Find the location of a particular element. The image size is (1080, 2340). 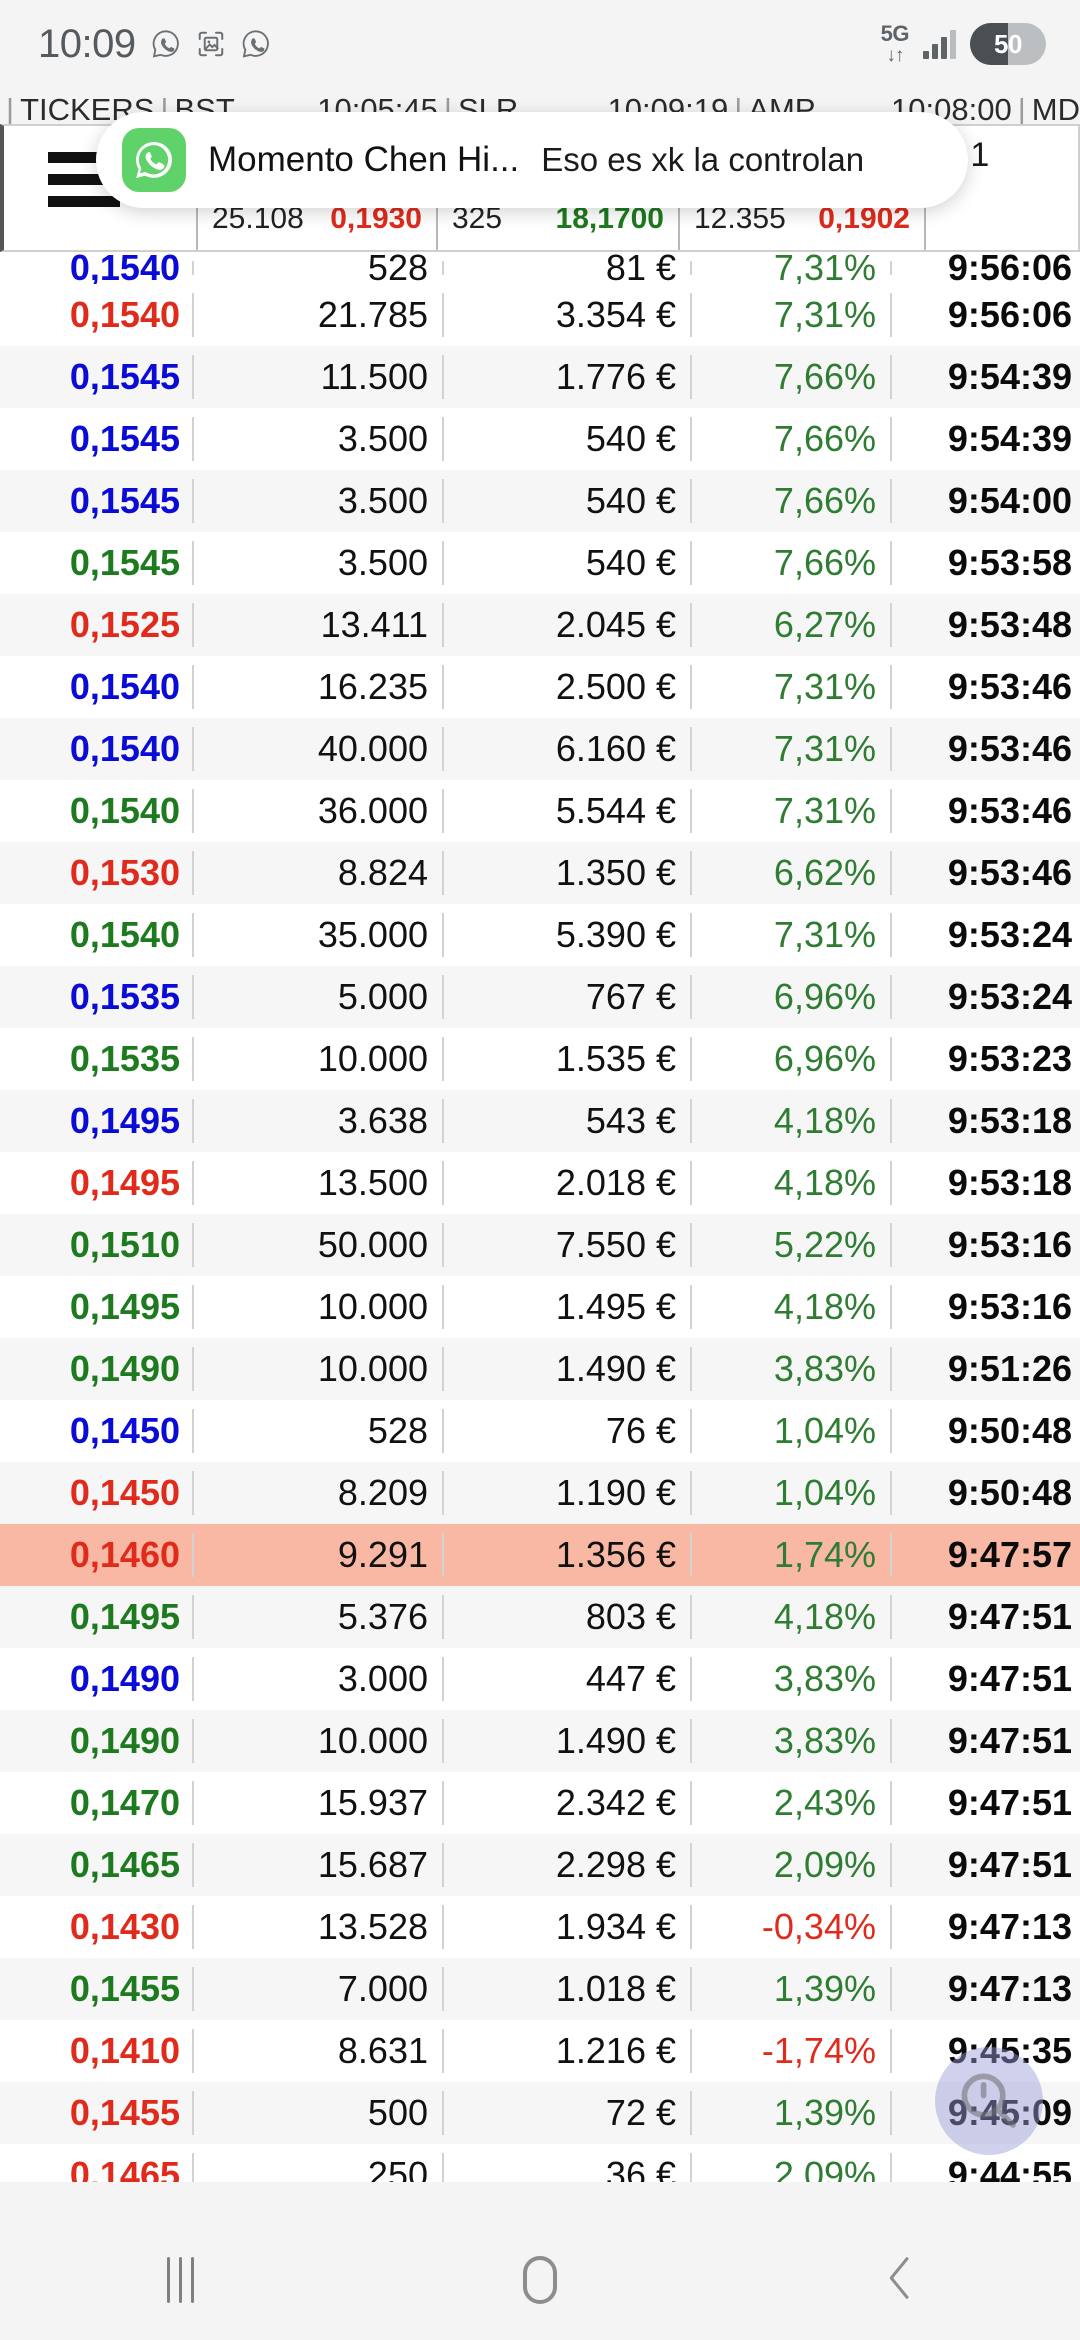

table-row: 0,1450 8.209 1.190 €1,04% 9:50:48 is located at coordinates (540, 1493).